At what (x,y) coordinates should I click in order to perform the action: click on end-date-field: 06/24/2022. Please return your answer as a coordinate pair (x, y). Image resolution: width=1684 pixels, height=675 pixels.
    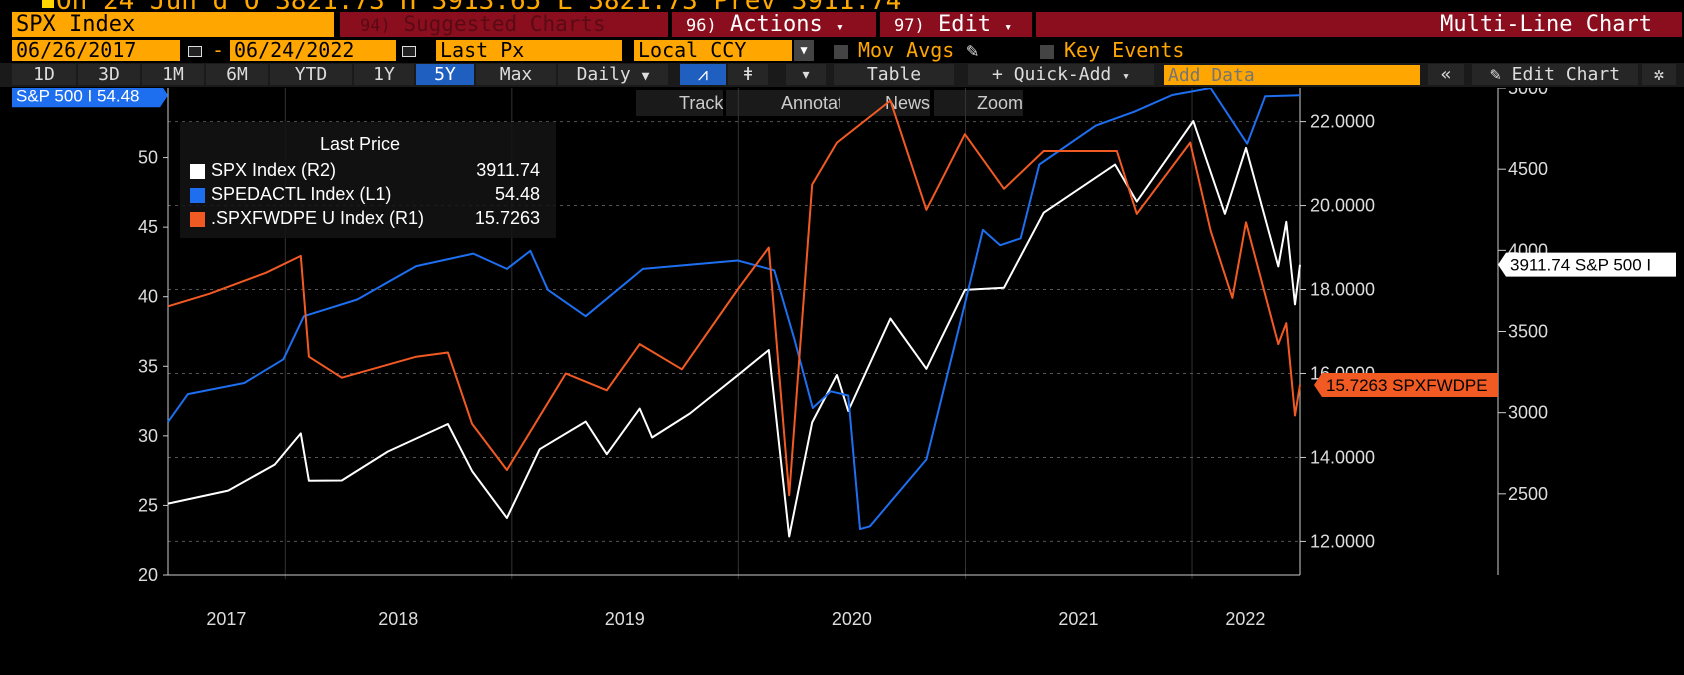
    Looking at the image, I should click on (313, 50).